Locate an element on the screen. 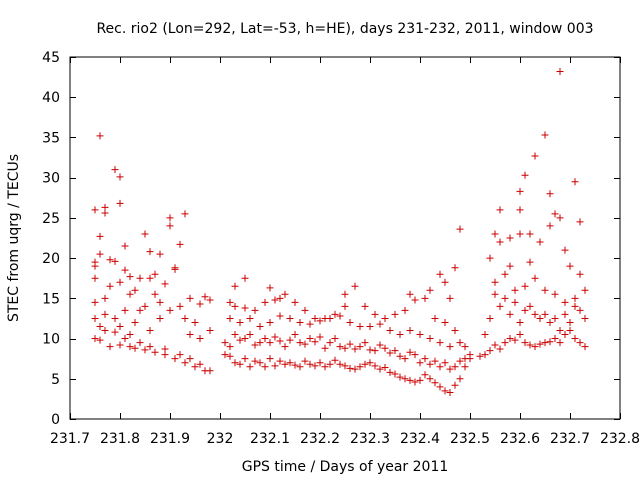  y-tick-label: 35 is located at coordinates (51, 138).